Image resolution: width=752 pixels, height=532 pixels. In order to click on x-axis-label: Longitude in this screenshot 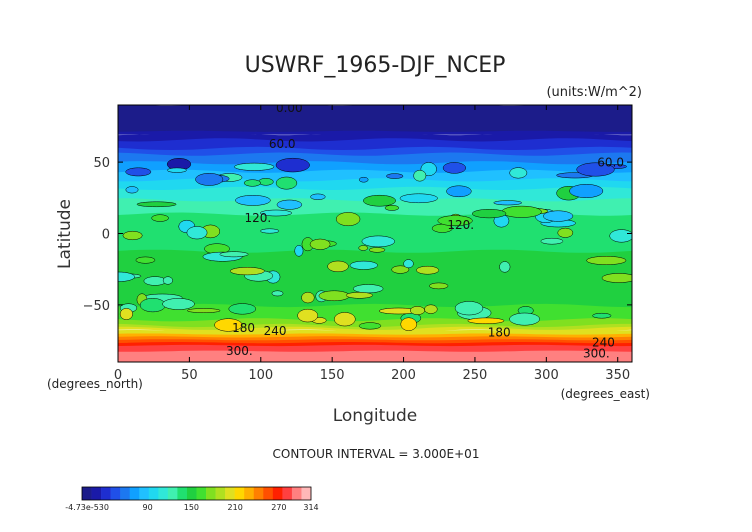, I will do `click(375, 416)`.